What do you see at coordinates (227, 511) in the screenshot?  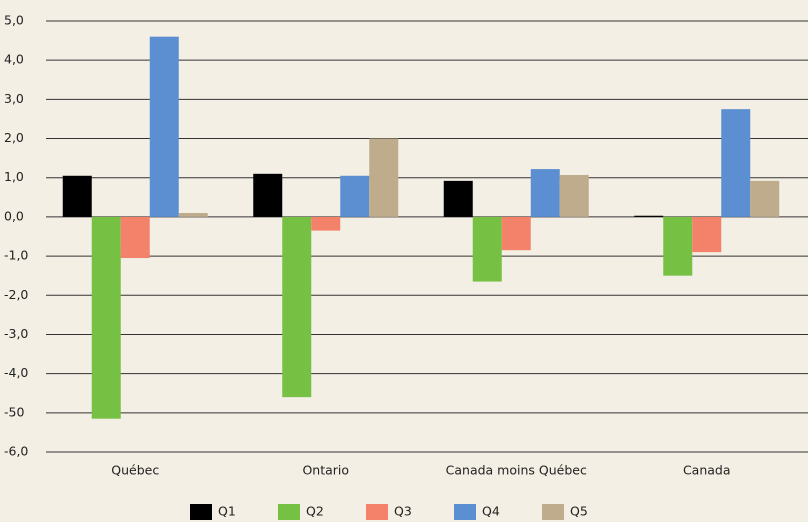 I see `legend-label: Q1` at bounding box center [227, 511].